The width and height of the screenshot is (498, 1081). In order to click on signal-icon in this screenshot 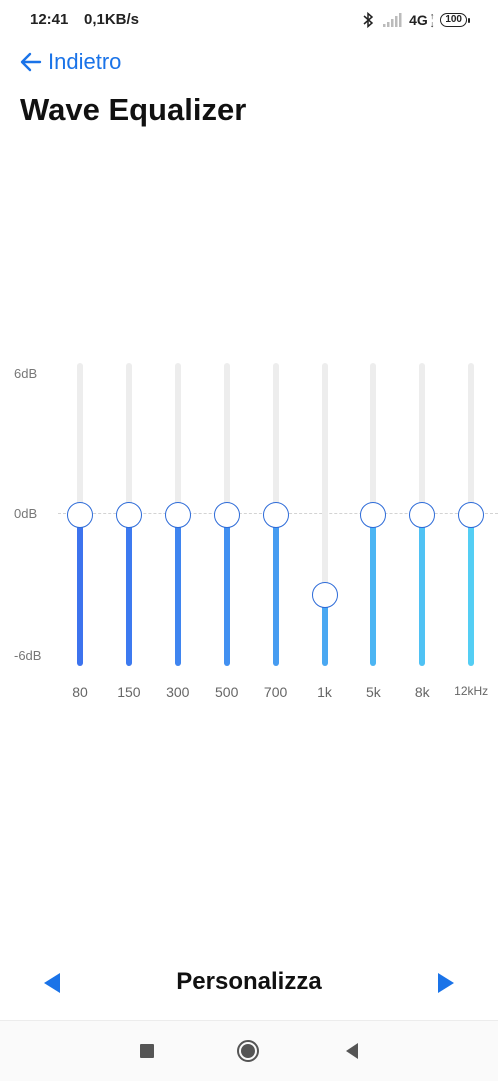, I will do `click(392, 20)`.